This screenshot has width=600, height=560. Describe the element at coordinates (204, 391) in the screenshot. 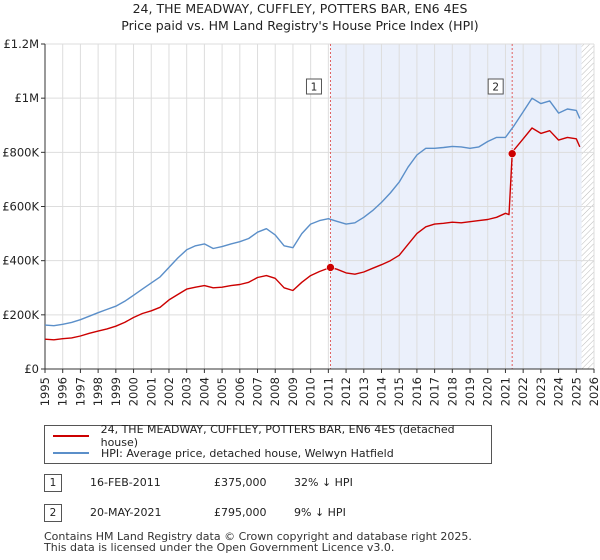

I see `x-tick-label: 2004` at that location.